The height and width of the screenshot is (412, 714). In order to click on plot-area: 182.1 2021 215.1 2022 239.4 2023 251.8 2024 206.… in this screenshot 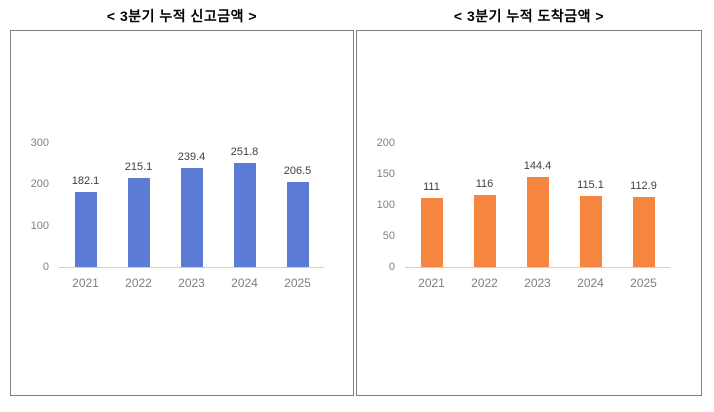, I will do `click(191, 216)`.